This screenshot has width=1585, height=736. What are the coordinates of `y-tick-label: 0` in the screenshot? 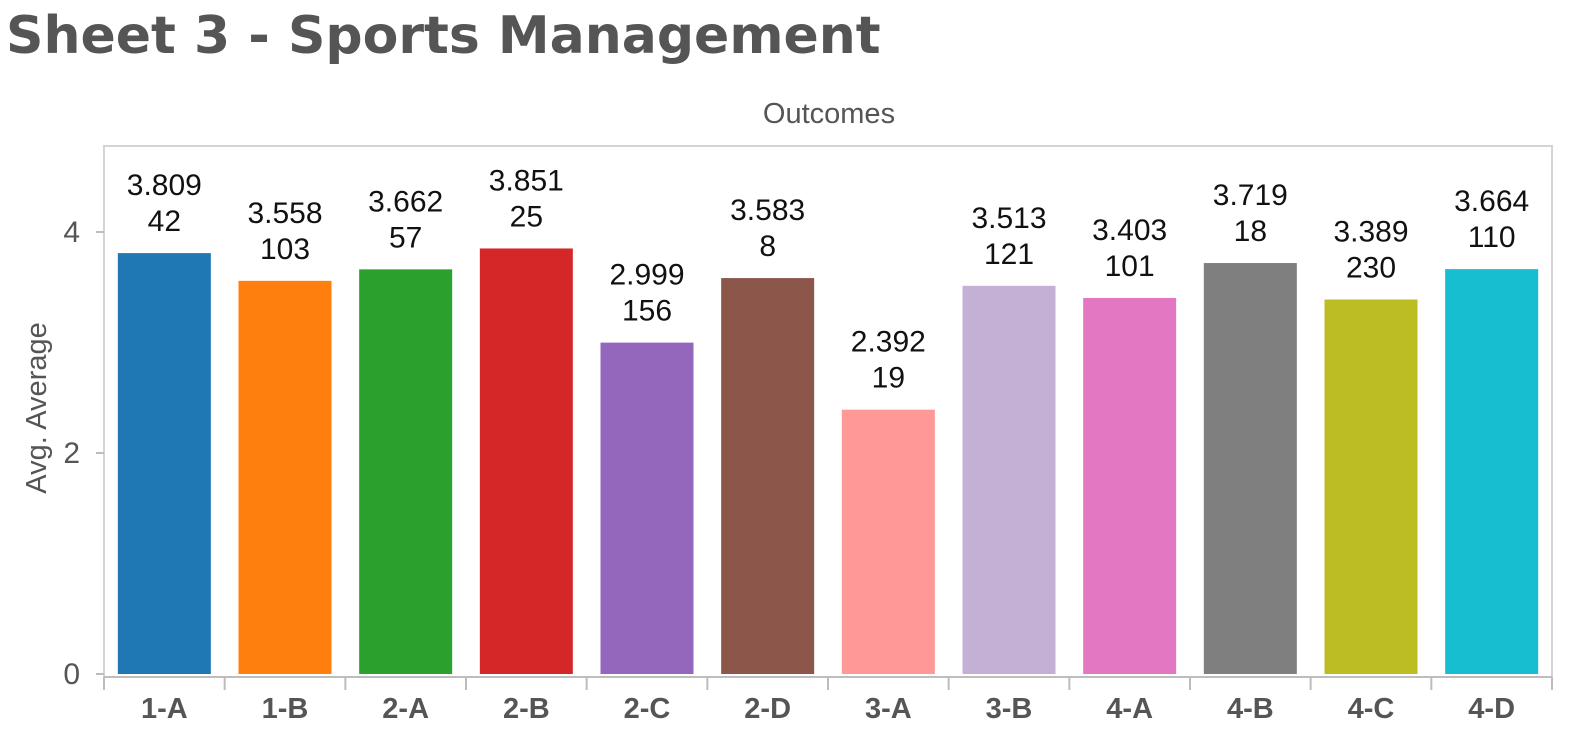 It's located at (71, 674).